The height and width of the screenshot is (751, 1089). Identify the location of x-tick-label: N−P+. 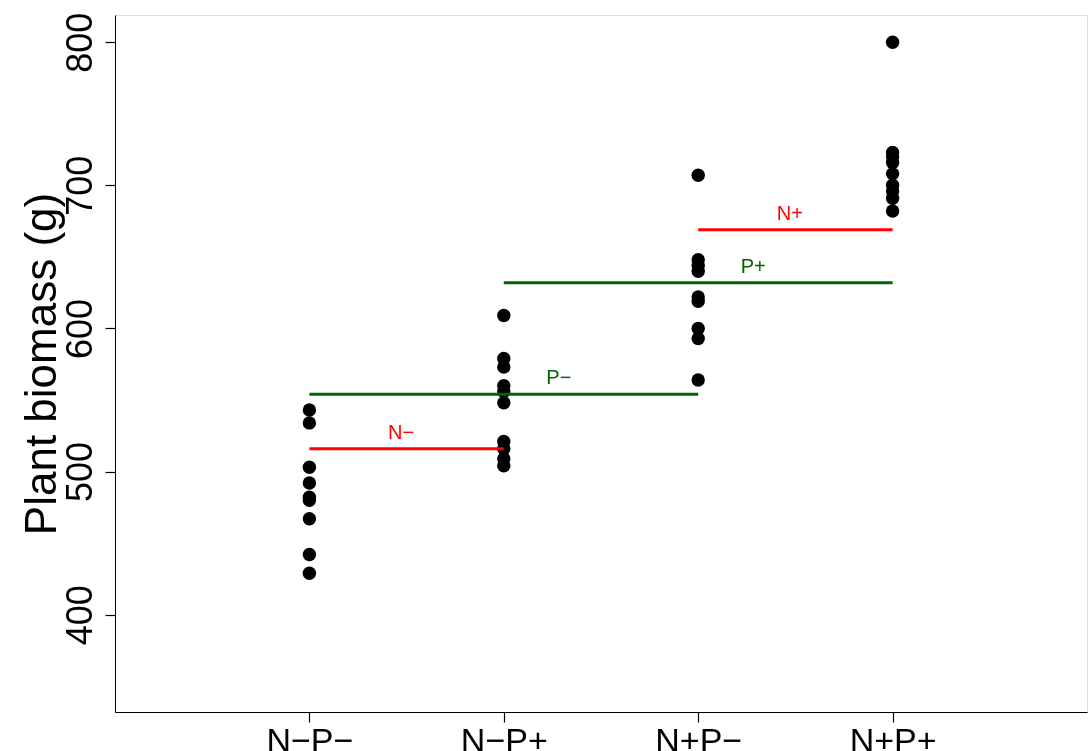
(504, 735).